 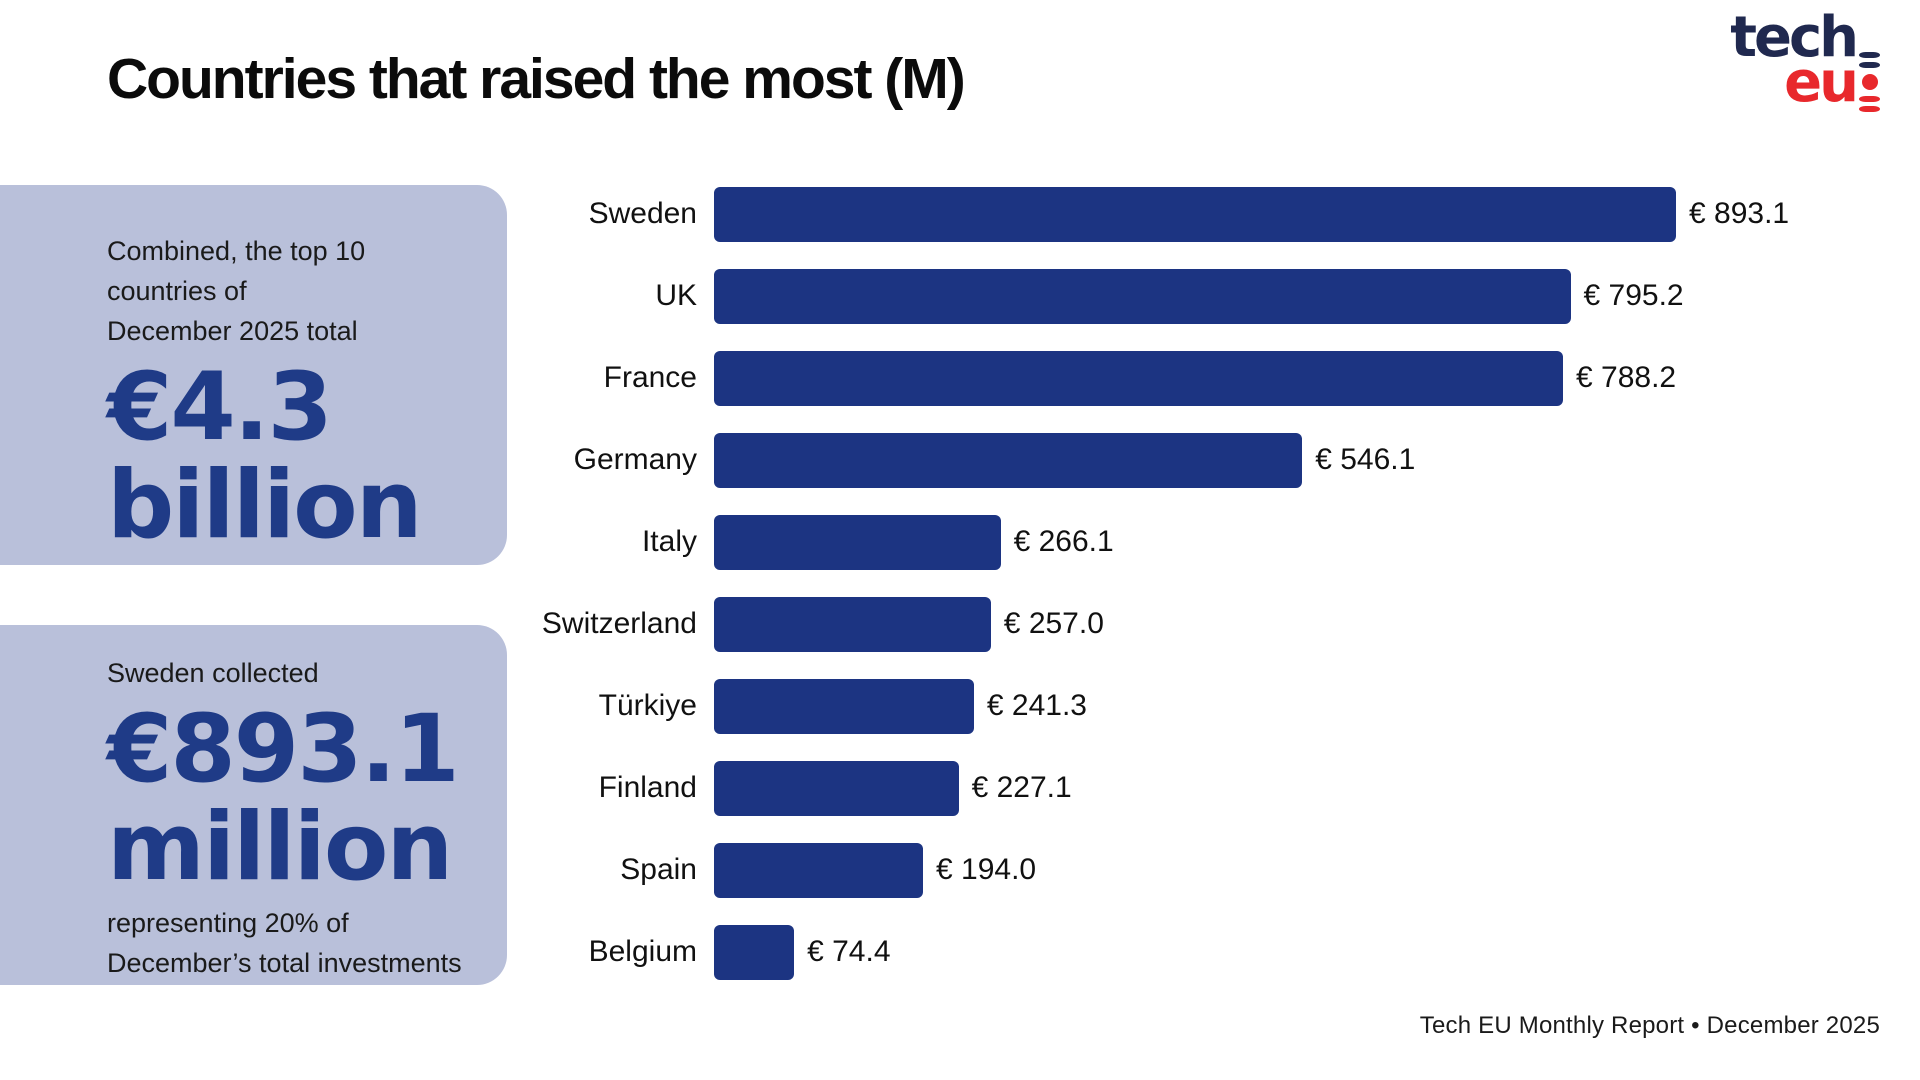 I want to click on chart-row: Finland € 227.1, so click(x=1200, y=788).